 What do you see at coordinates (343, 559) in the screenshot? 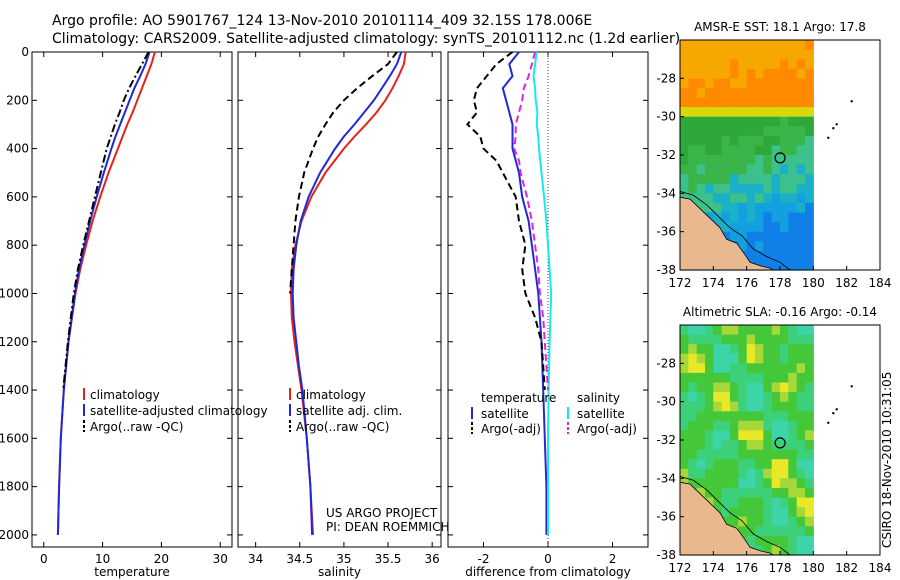
I see `salinity-xtick-label: 35` at bounding box center [343, 559].